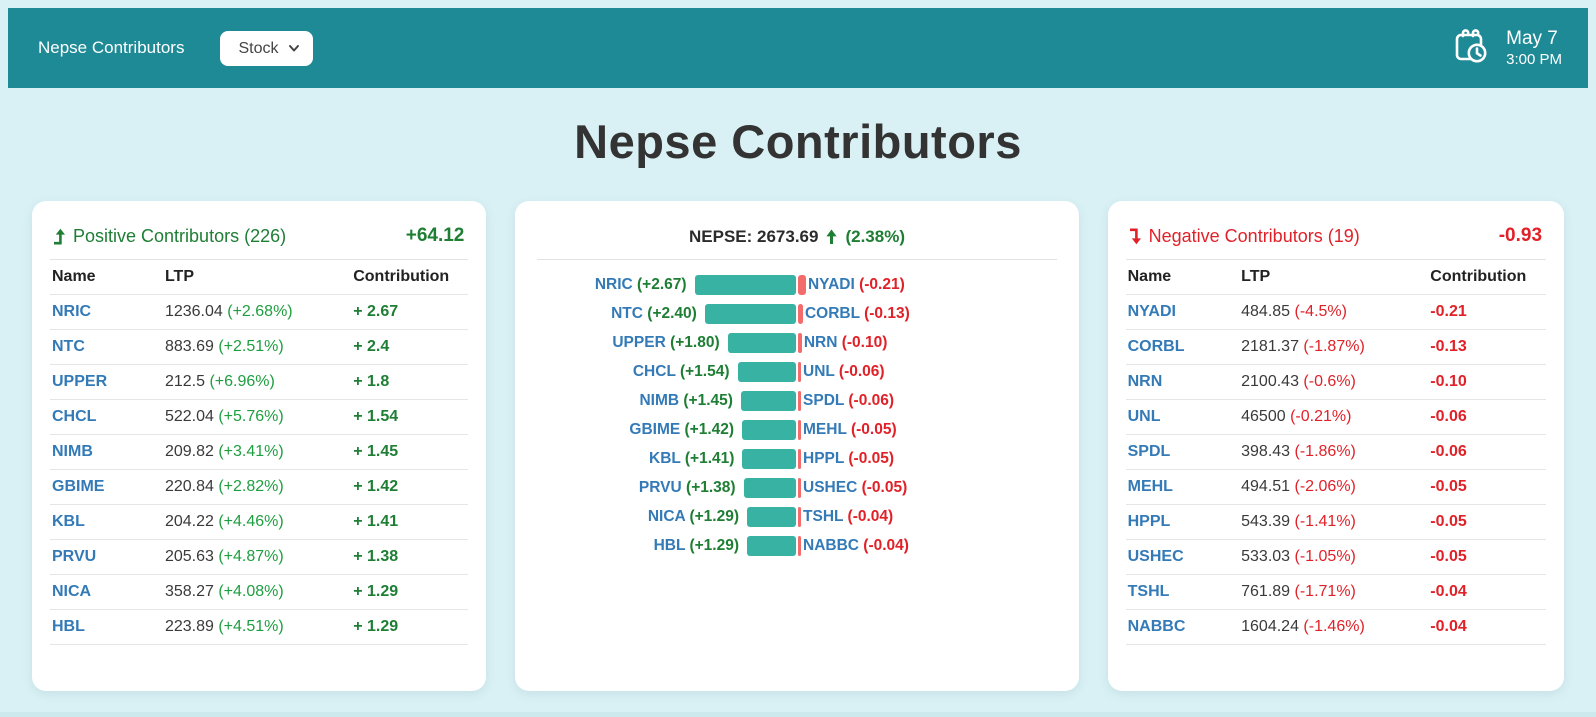 The image size is (1596, 717). I want to click on tornado-chart: NRIC (+2.67) NYADI (-0.21) NTC (+2.40), so click(796, 415).